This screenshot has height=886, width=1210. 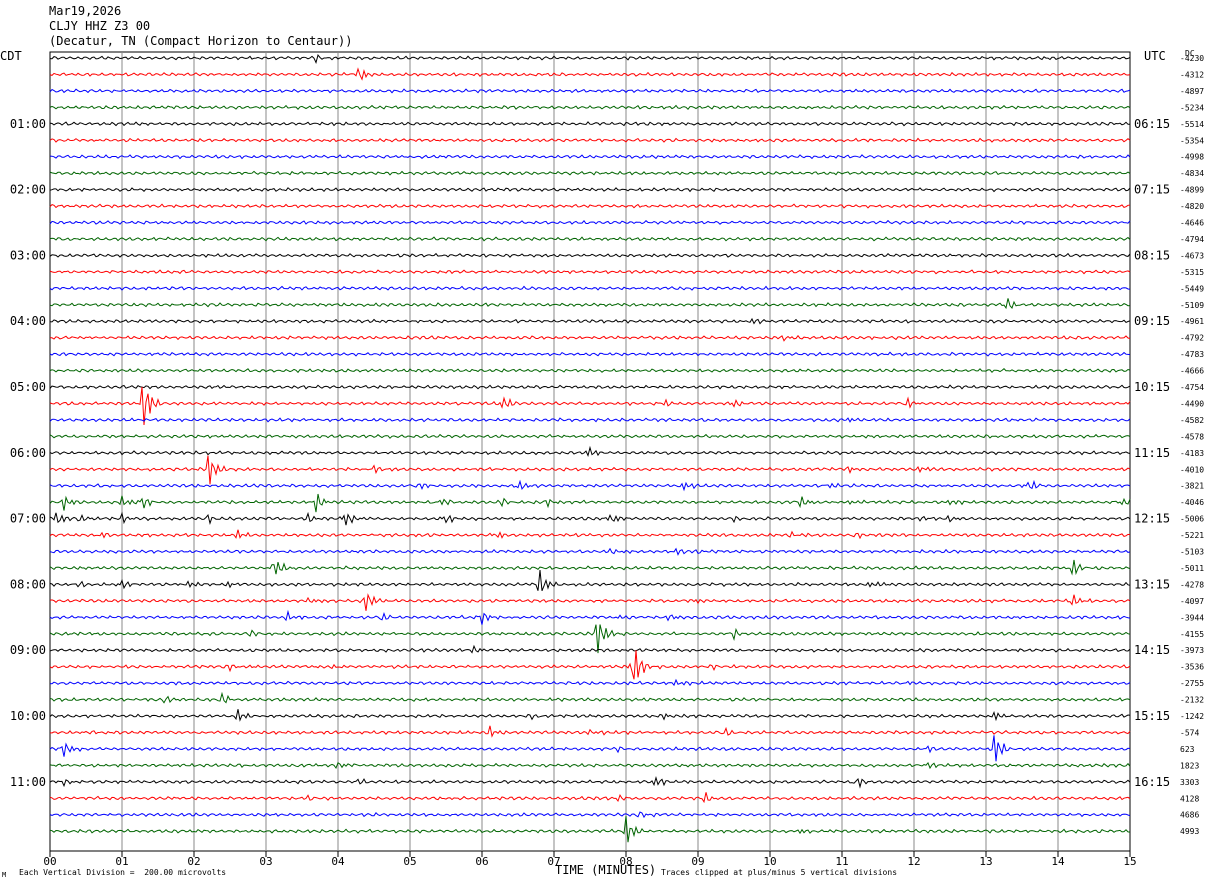 I want to click on dc-column-header: DC, so click(x=1190, y=53).